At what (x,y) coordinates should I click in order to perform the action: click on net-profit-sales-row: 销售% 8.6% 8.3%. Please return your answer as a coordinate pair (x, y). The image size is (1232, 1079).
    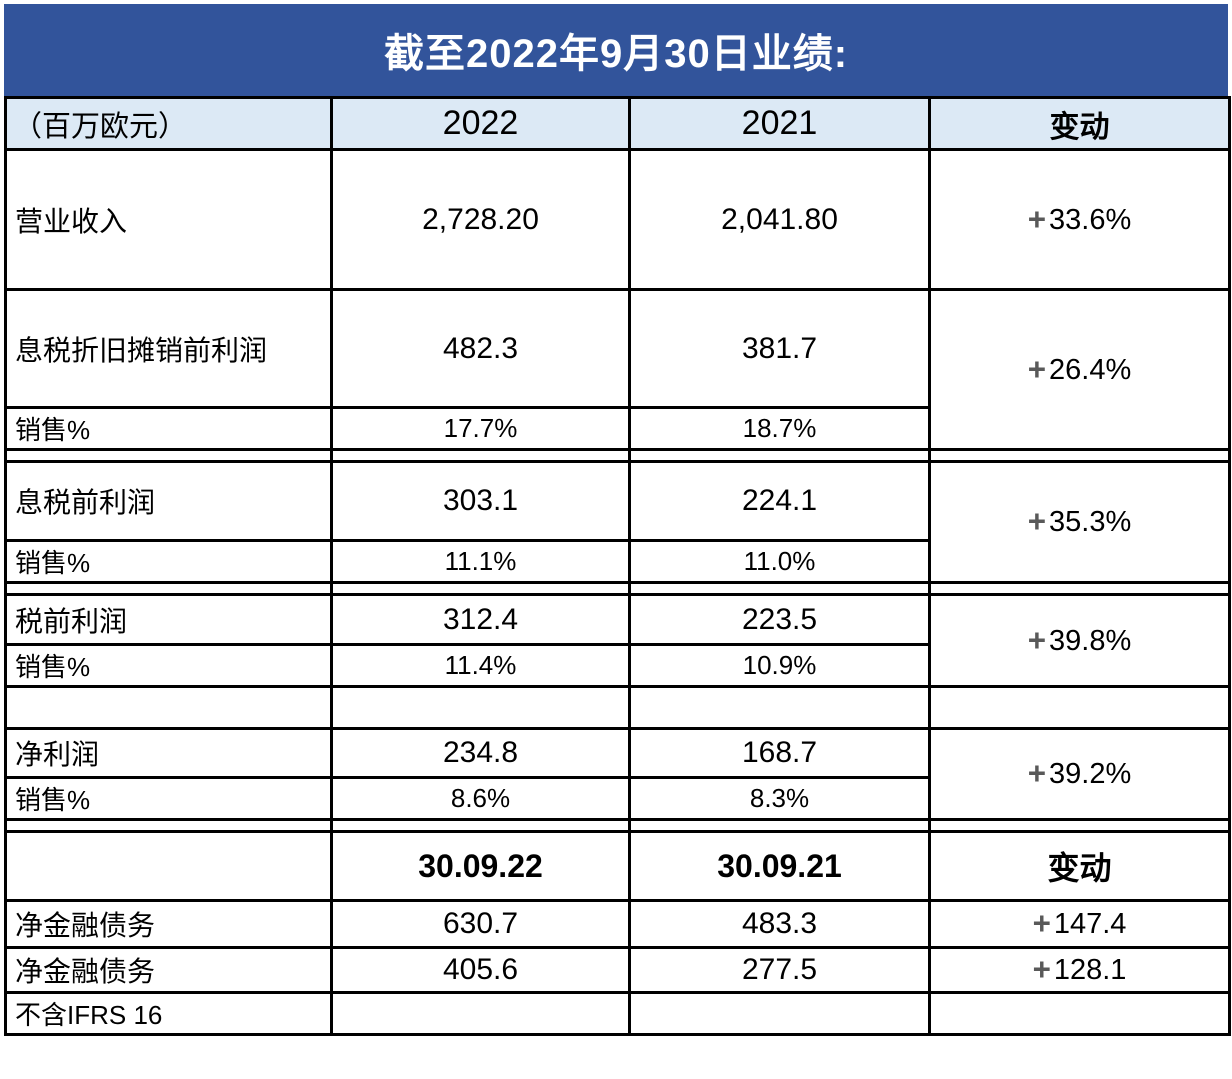
    Looking at the image, I should click on (617, 798).